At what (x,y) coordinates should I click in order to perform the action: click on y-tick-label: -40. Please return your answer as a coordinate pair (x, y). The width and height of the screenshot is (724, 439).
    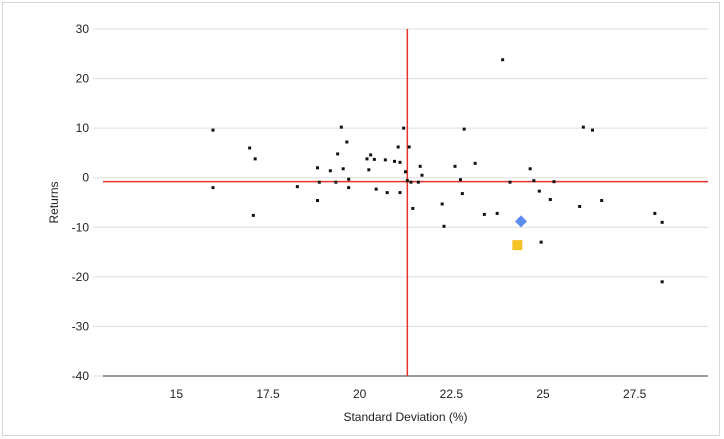
    Looking at the image, I should click on (81, 376).